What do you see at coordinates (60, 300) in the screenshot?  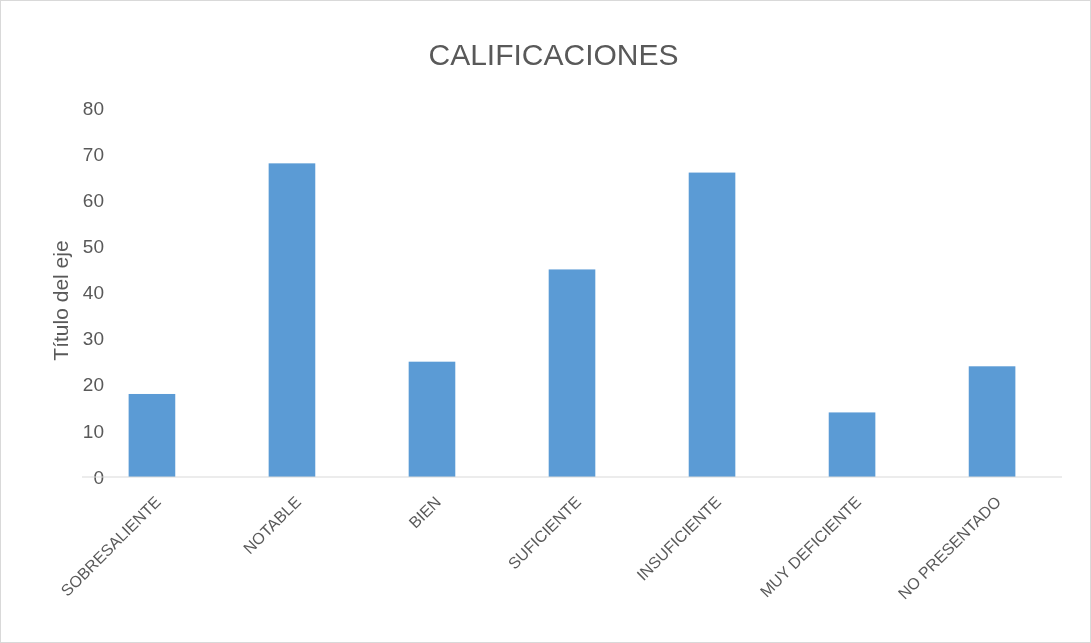 I see `y-axis-title: Título del eje` at bounding box center [60, 300].